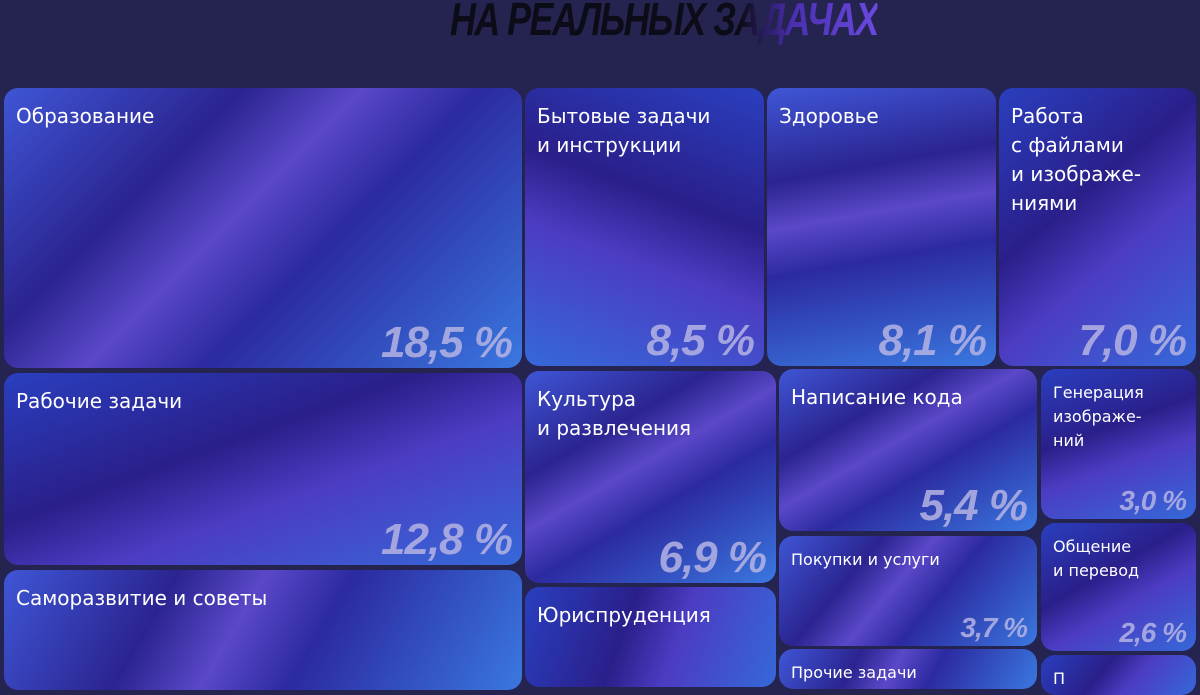  What do you see at coordinates (854, 672) in the screenshot?
I see `tile-label: Прочие задачи` at bounding box center [854, 672].